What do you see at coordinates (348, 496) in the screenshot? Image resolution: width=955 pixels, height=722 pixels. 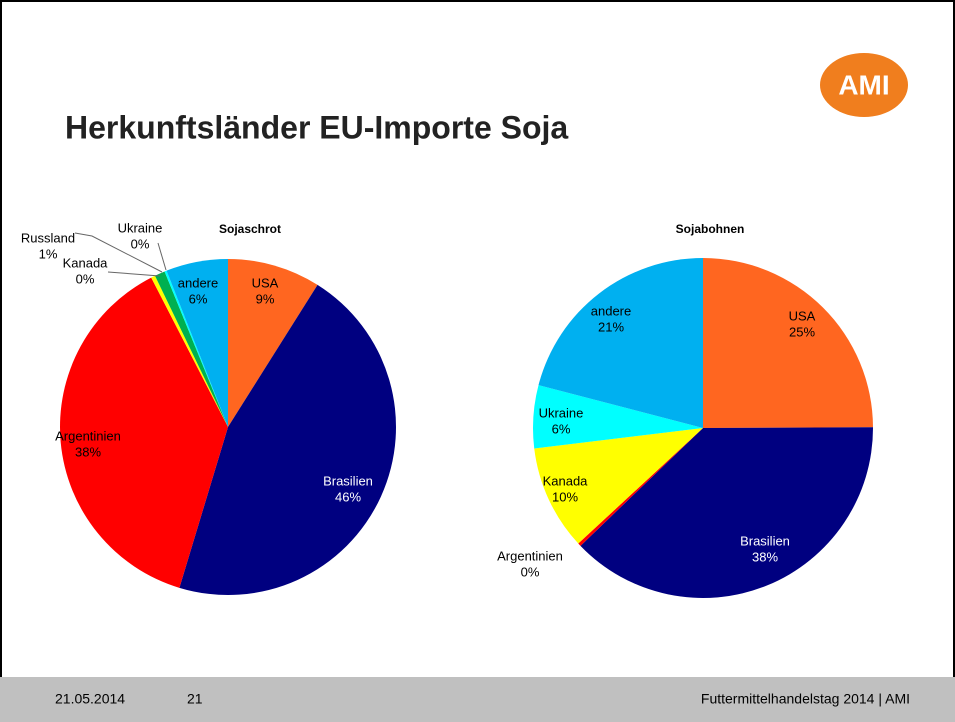 I see `slice-label-value: 46%` at bounding box center [348, 496].